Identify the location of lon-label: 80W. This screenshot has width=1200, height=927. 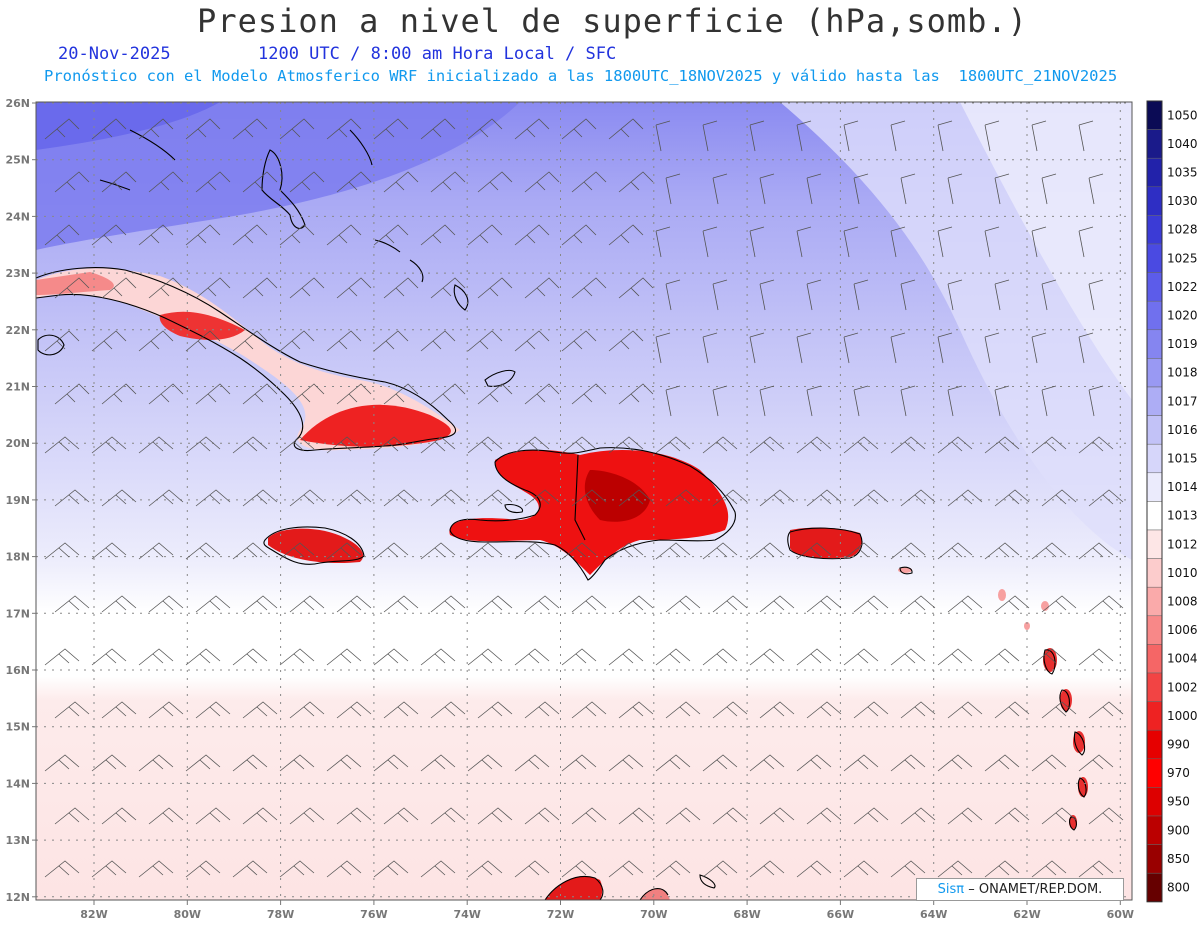
(187, 914).